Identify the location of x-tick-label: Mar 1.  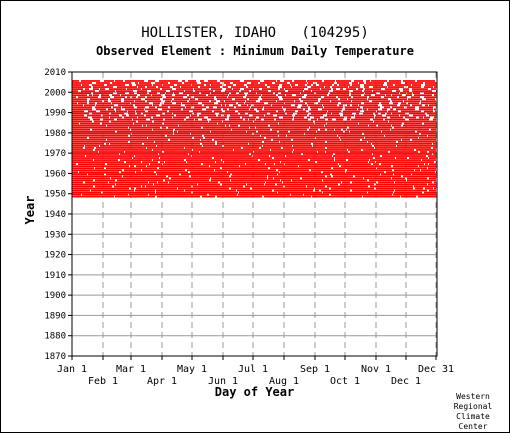
(131, 369).